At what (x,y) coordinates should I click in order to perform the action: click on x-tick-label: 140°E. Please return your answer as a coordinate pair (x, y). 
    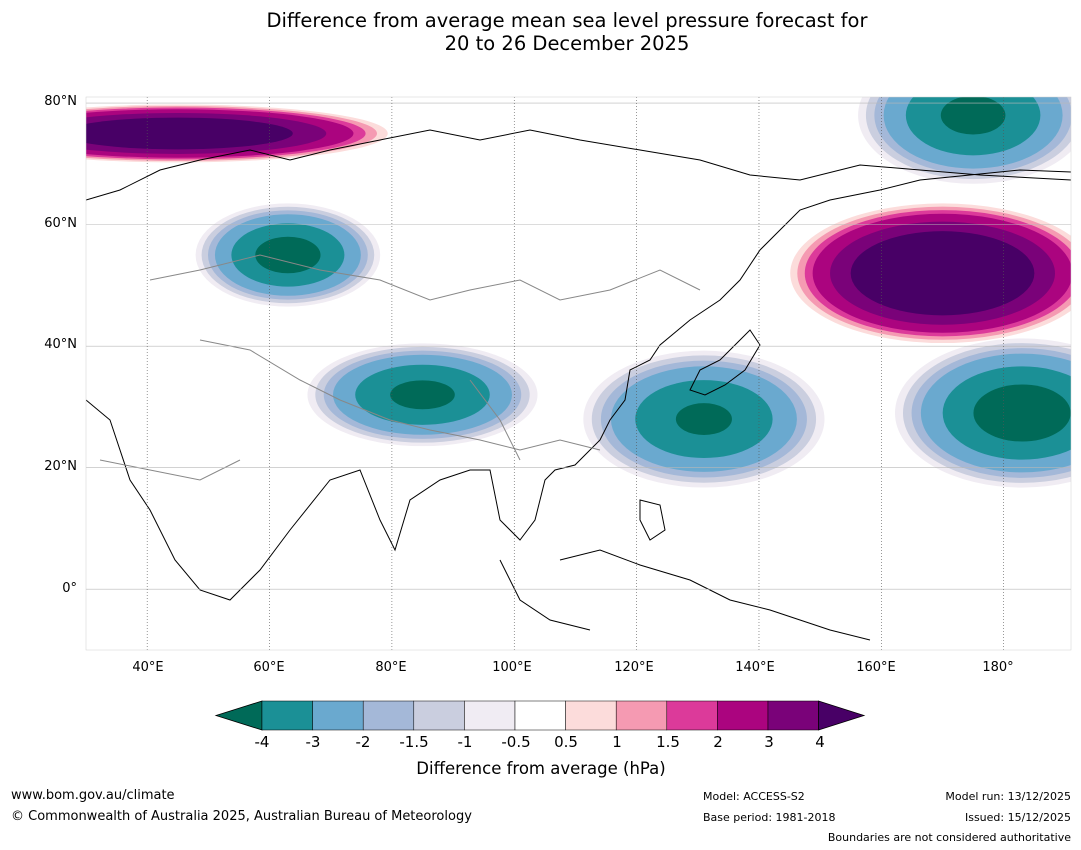
    Looking at the image, I should click on (755, 667).